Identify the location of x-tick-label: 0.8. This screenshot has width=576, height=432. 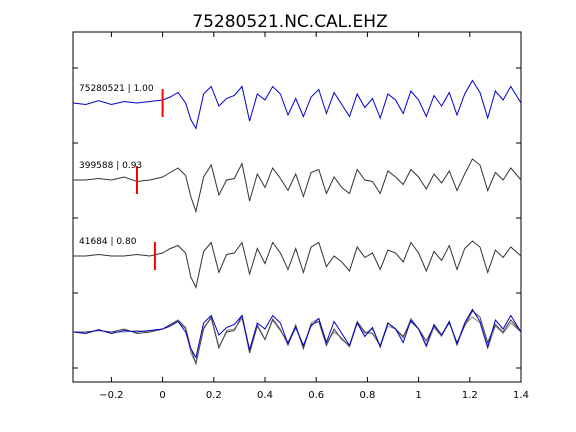
(367, 395).